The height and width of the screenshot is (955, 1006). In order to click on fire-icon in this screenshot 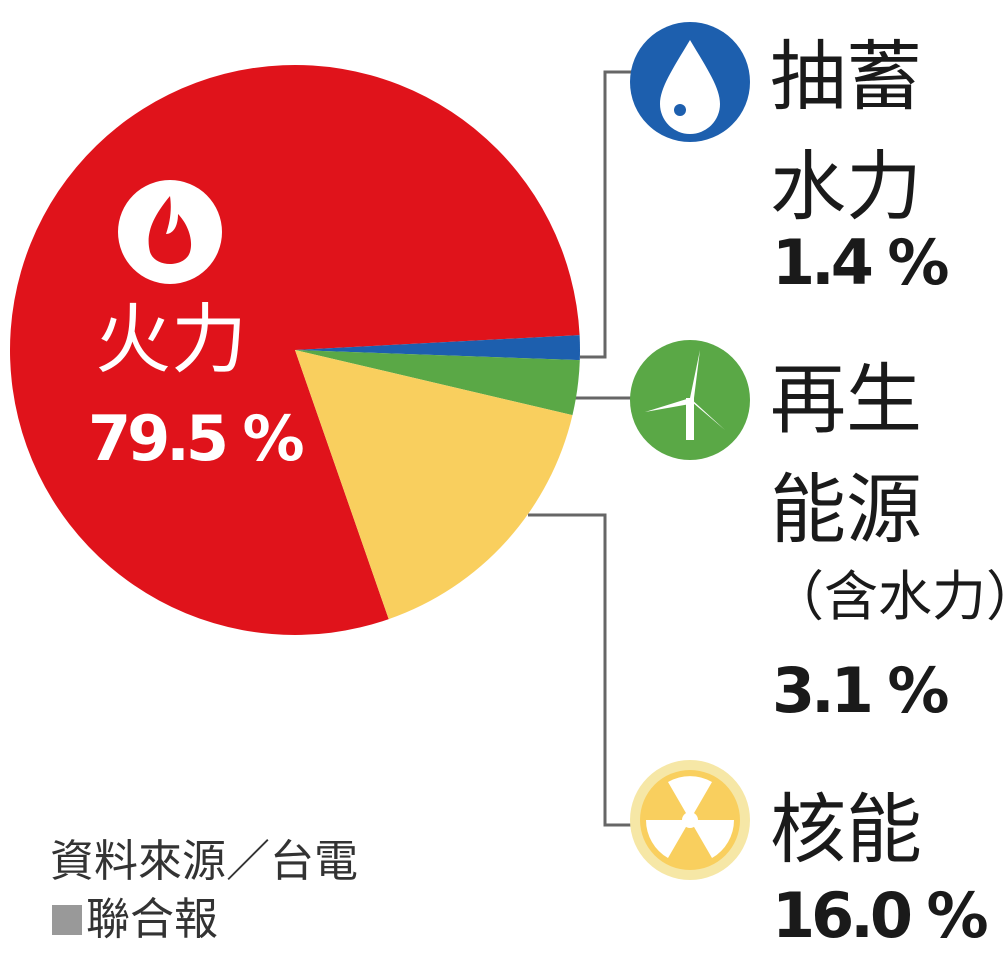, I will do `click(170, 232)`.